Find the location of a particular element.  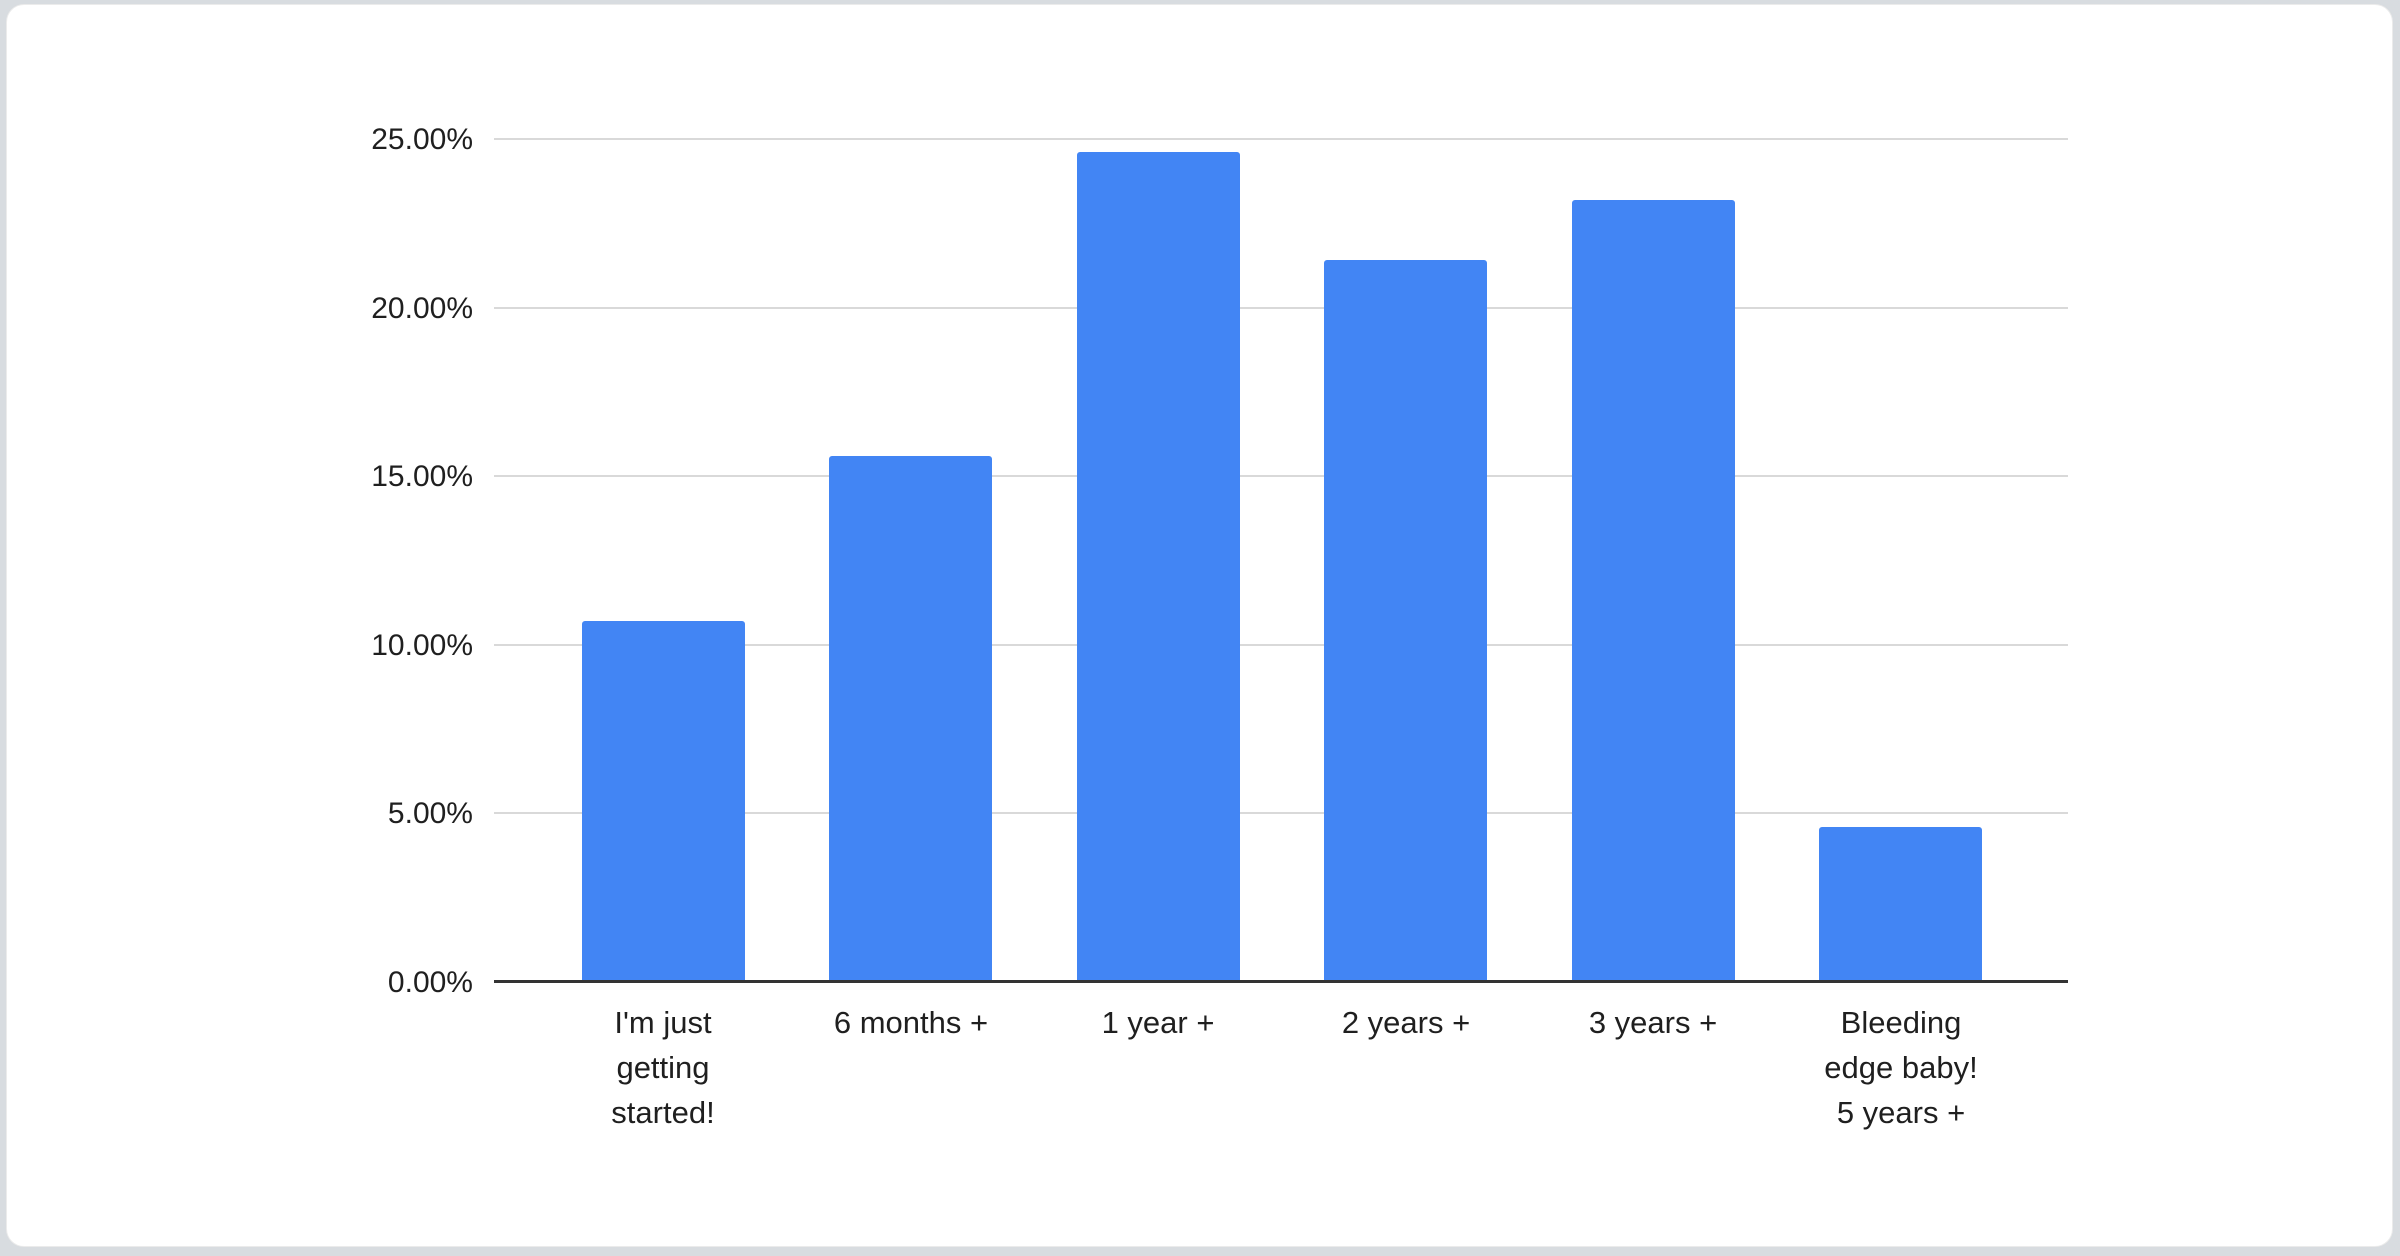

y-axis-tick-label: 0.00% is located at coordinates (430, 982).